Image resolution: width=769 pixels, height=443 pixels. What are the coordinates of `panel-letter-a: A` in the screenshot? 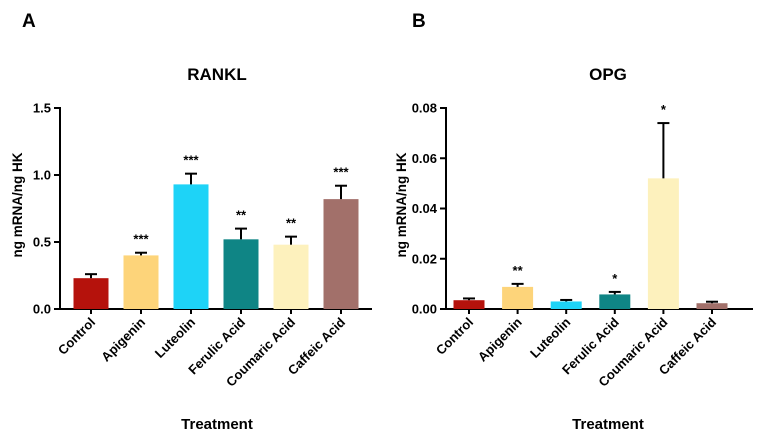 It's located at (29, 21).